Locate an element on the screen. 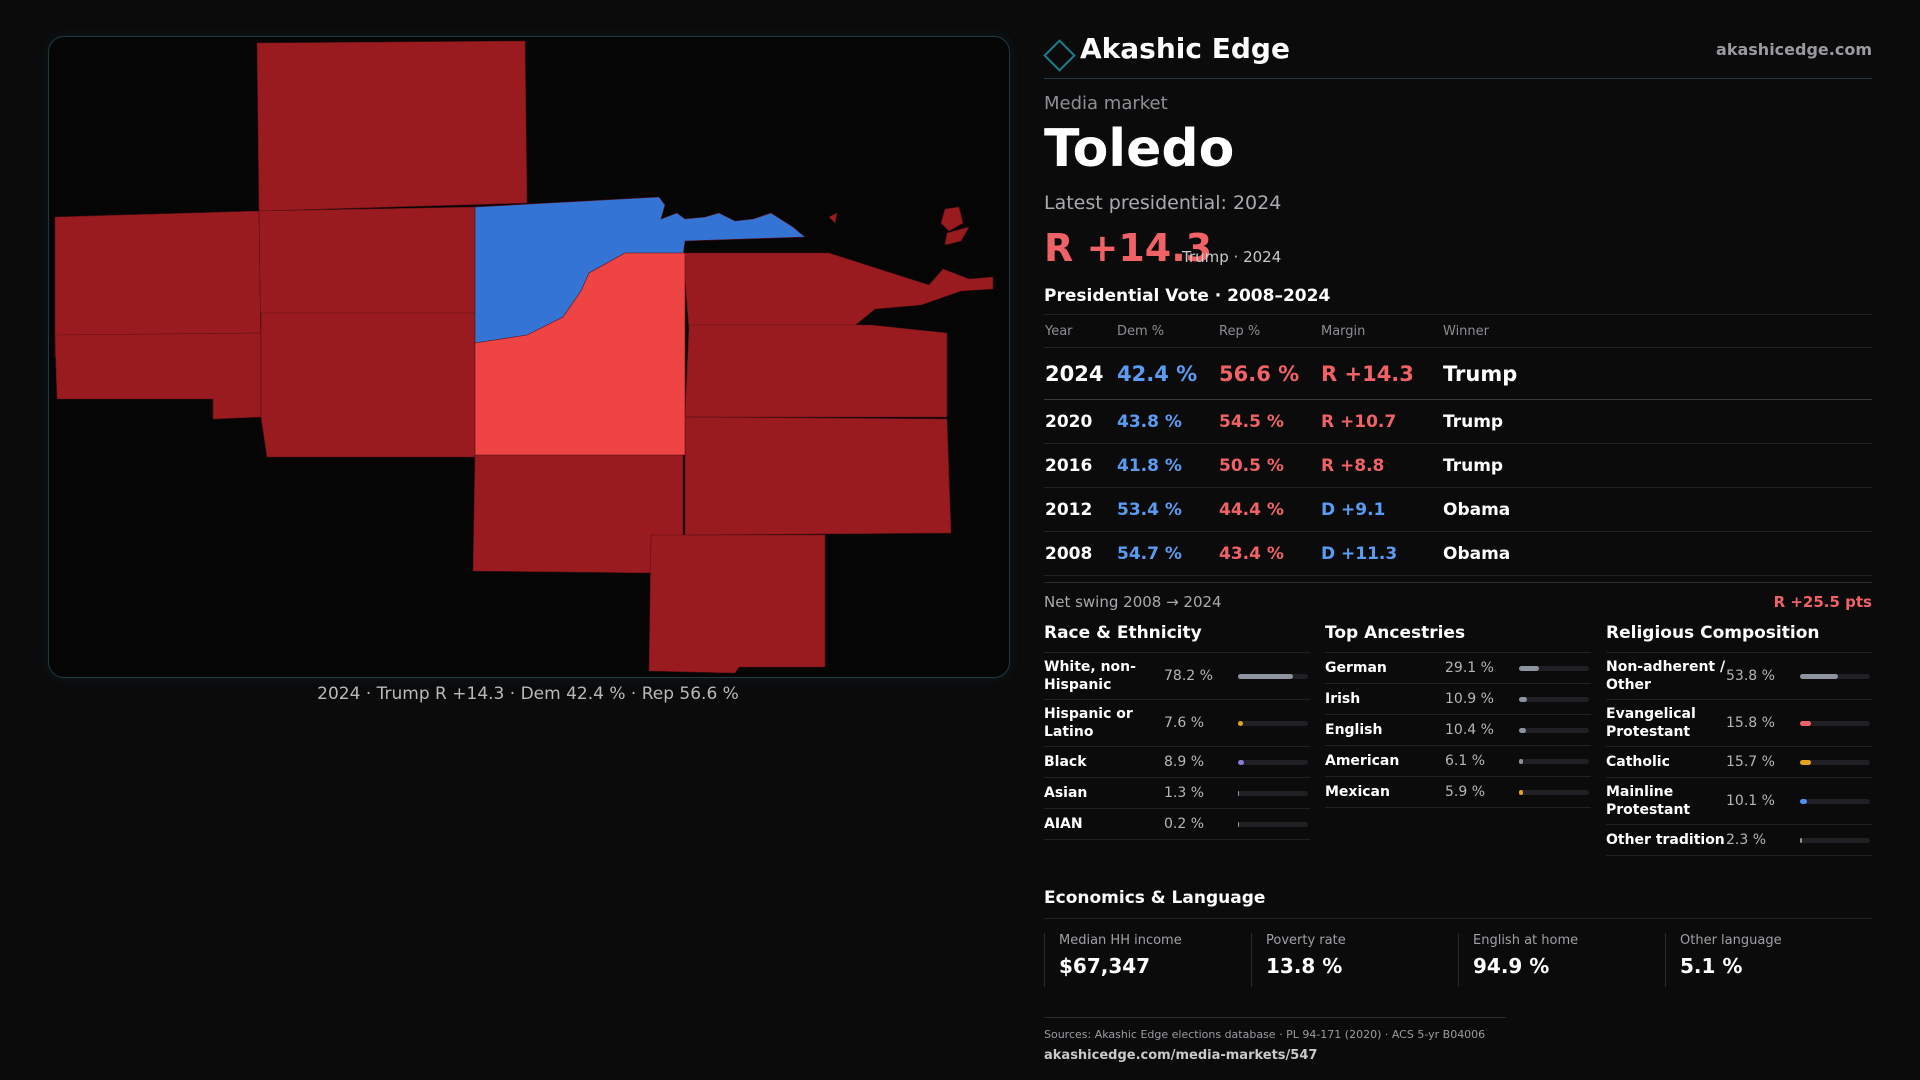 This screenshot has width=1920, height=1080. race-pct: 1.3 % is located at coordinates (1184, 793).